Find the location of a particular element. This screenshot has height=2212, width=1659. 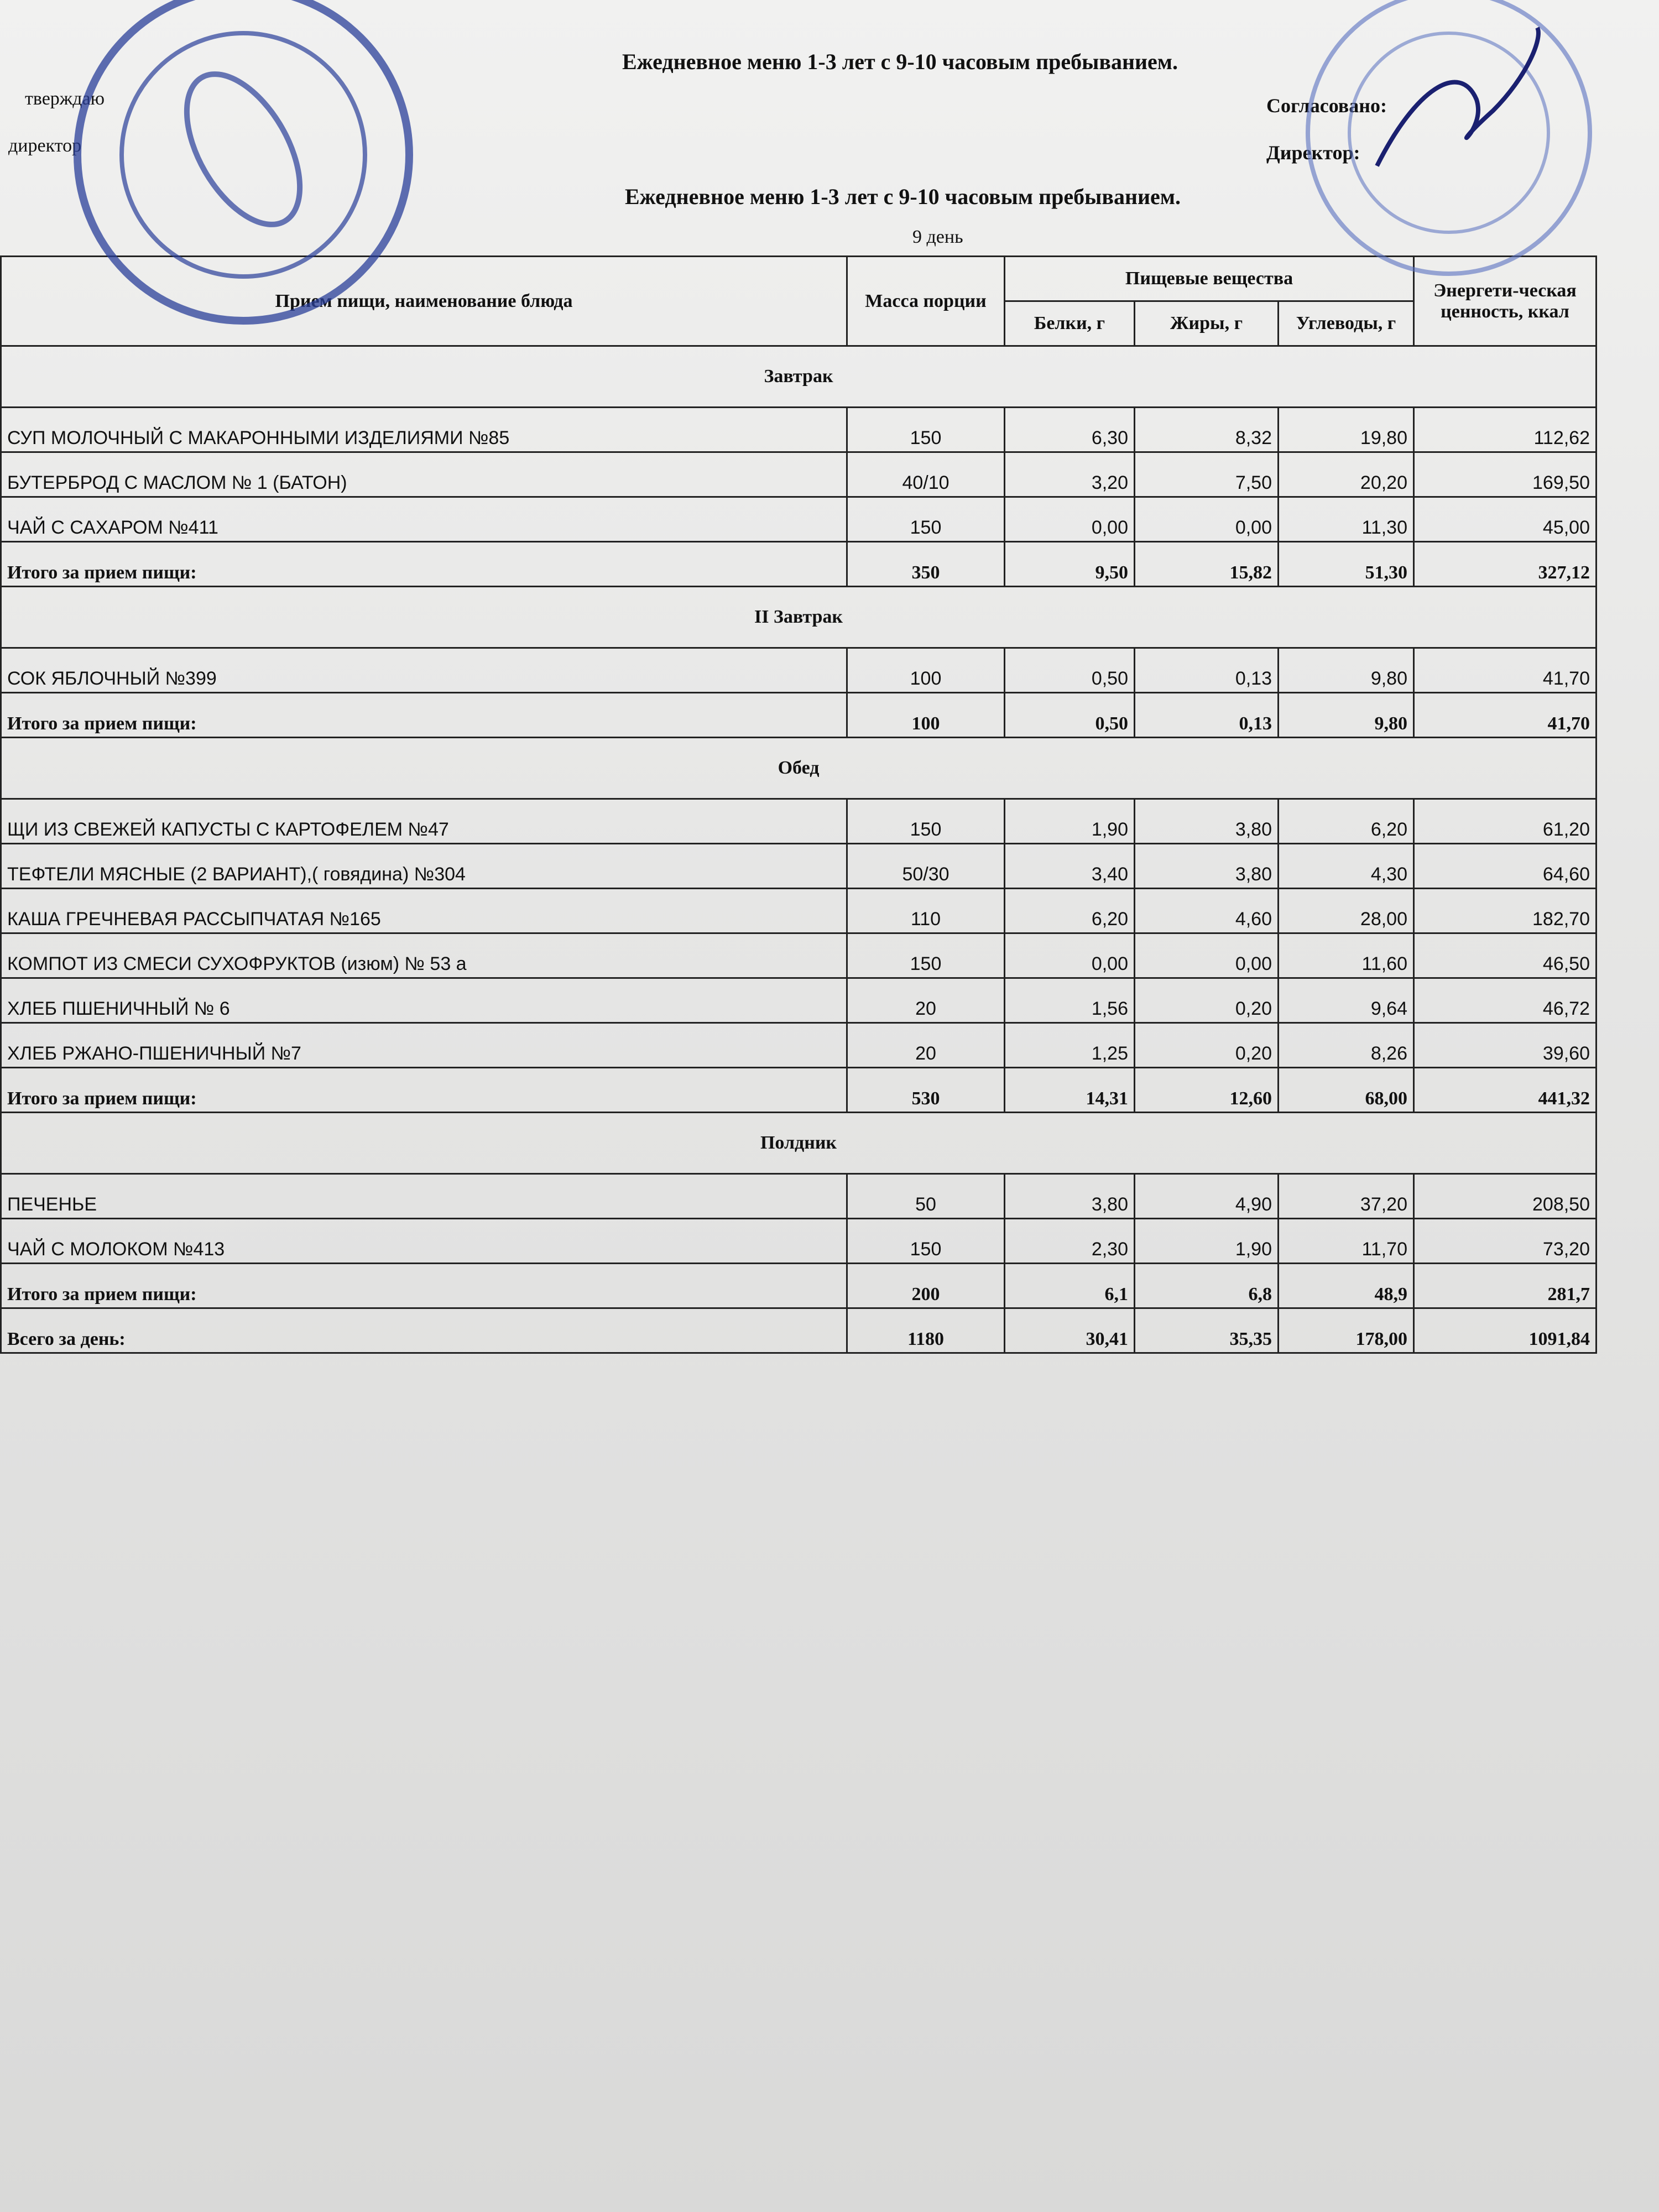

cell: 68,00 is located at coordinates (1346, 1090).